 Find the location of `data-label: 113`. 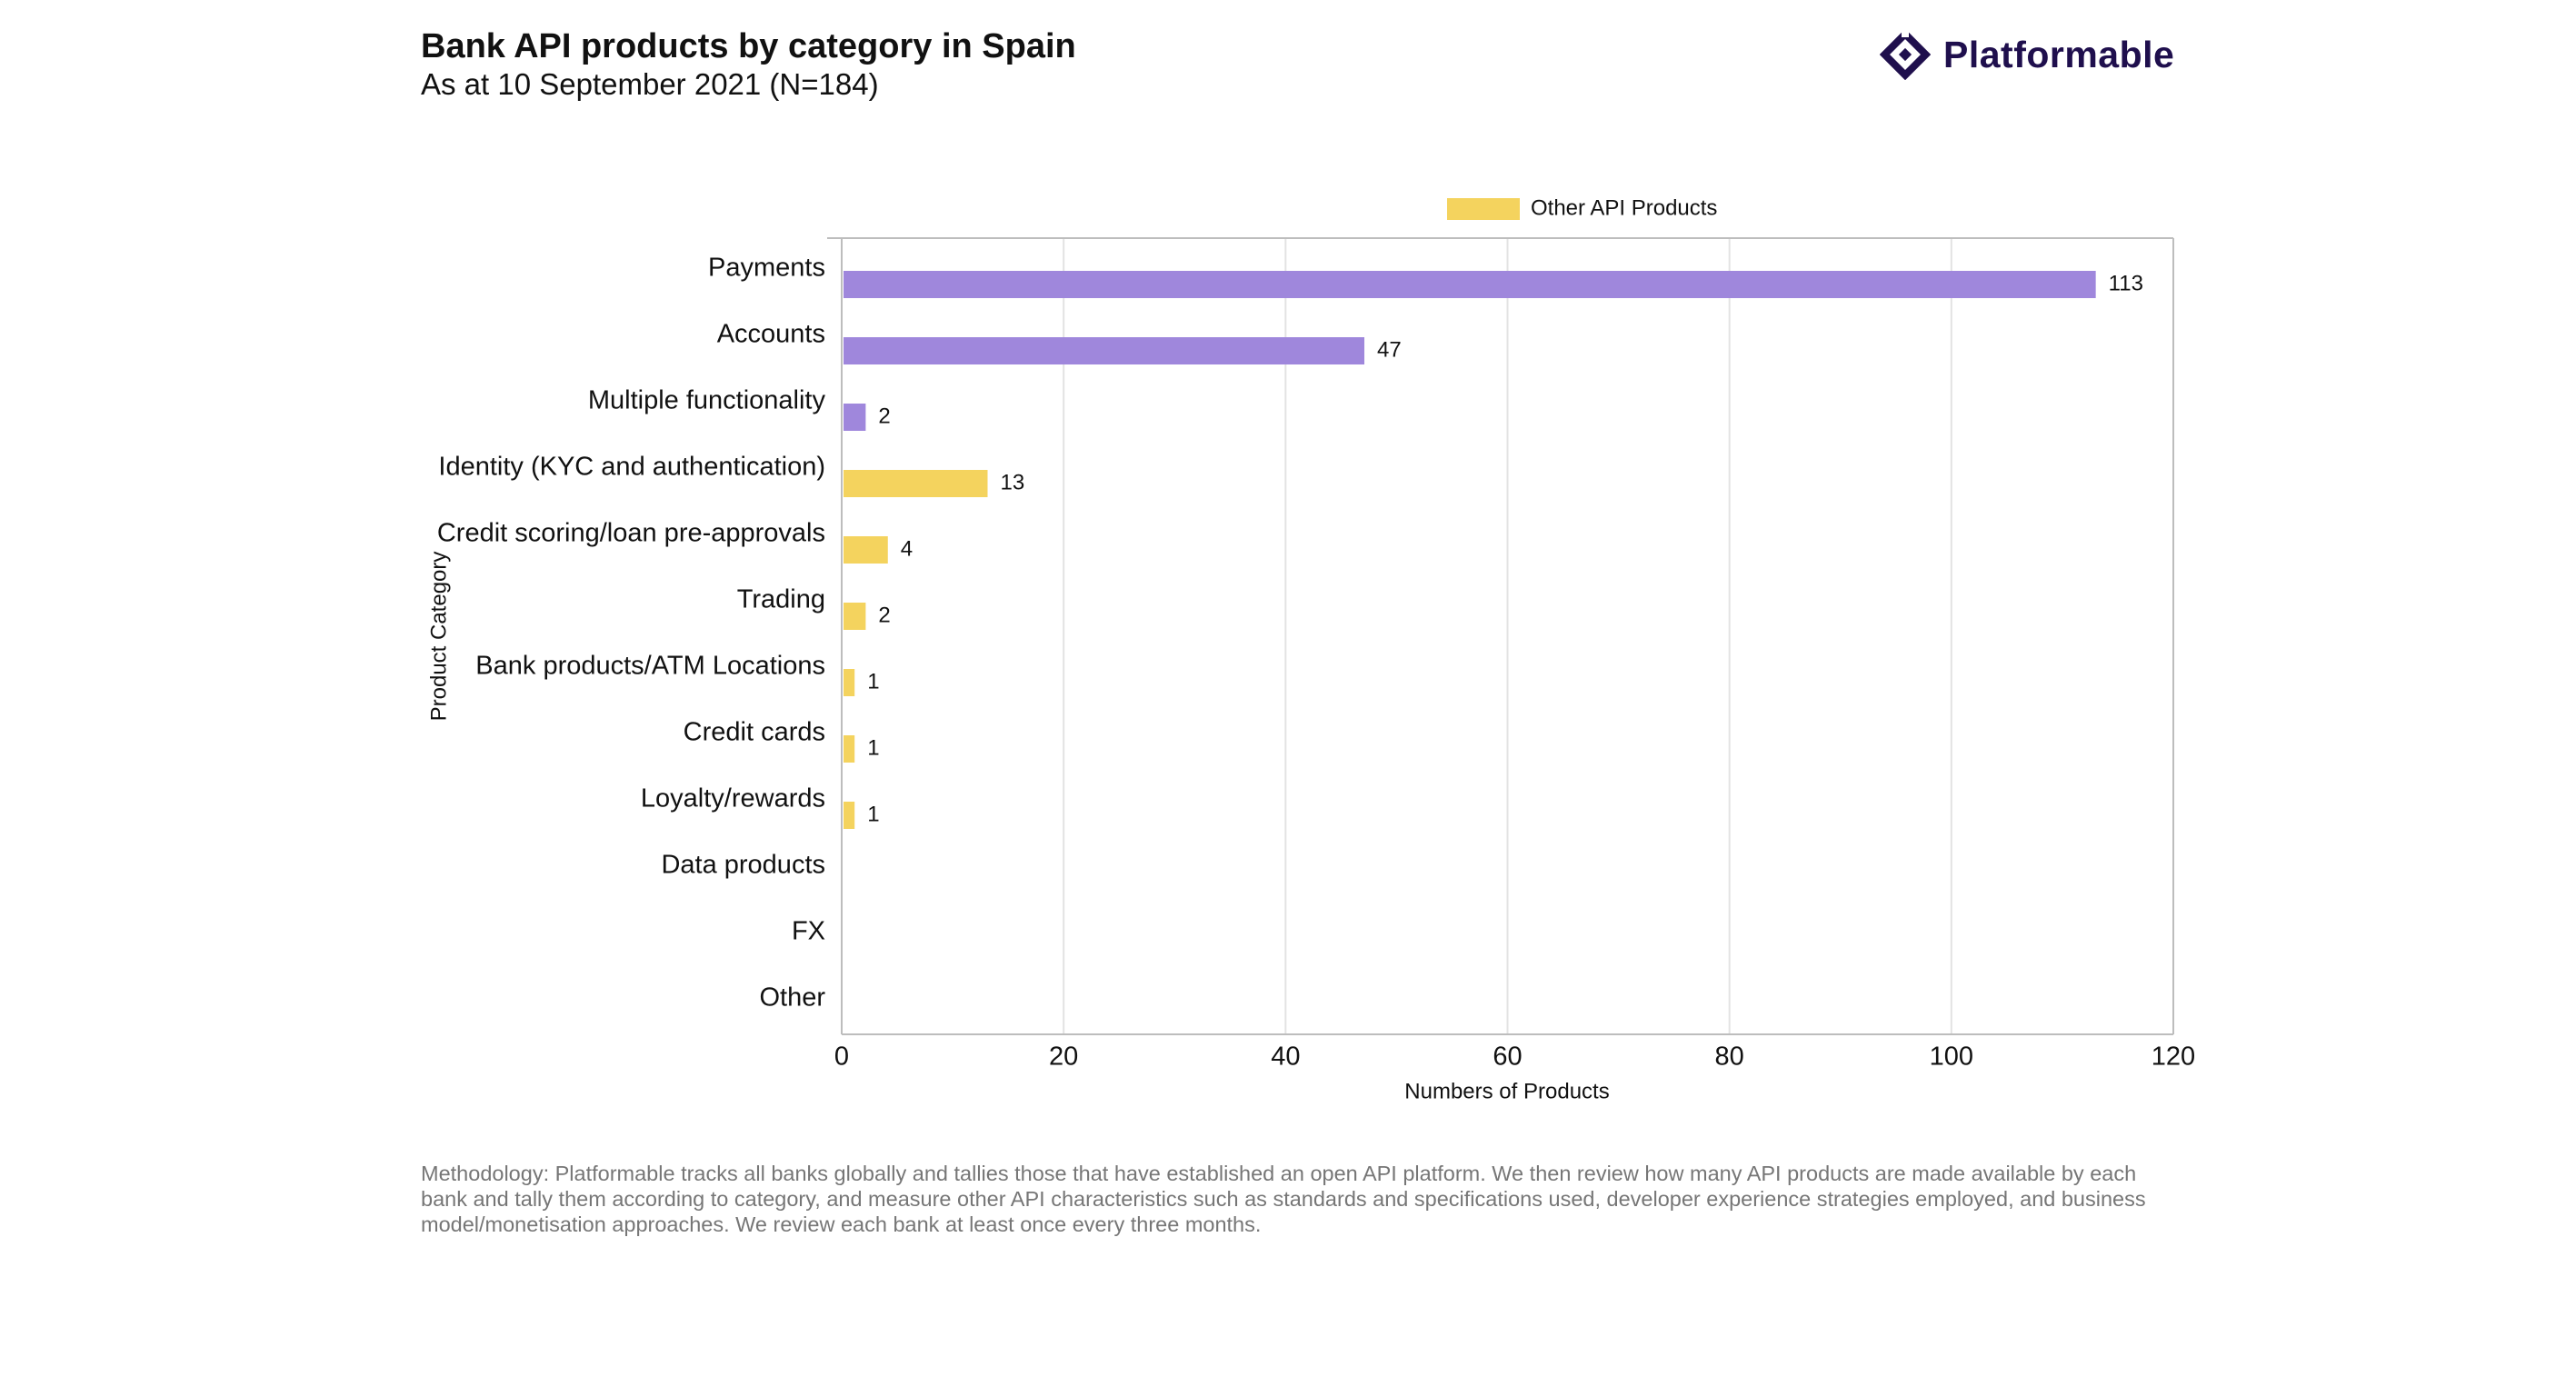

data-label: 113 is located at coordinates (2126, 283).